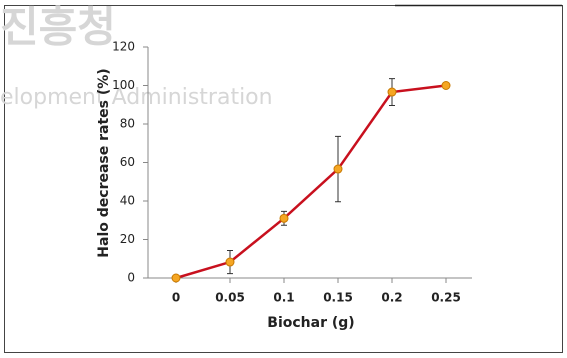 The image size is (567, 358). Describe the element at coordinates (127, 162) in the screenshot. I see `y-tick-label: 60` at that location.